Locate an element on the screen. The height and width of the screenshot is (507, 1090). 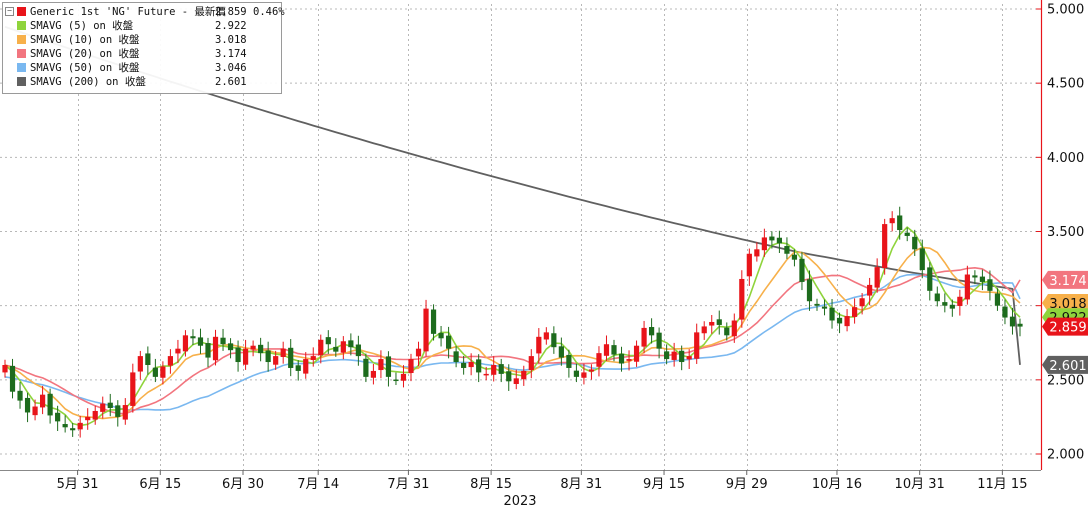
legend-value: 2.601 is located at coordinates (231, 82).